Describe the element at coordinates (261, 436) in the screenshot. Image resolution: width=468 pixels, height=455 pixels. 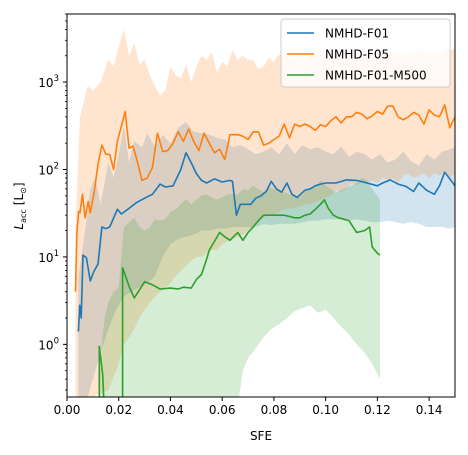
I see `x-axis-label: SFE` at that location.